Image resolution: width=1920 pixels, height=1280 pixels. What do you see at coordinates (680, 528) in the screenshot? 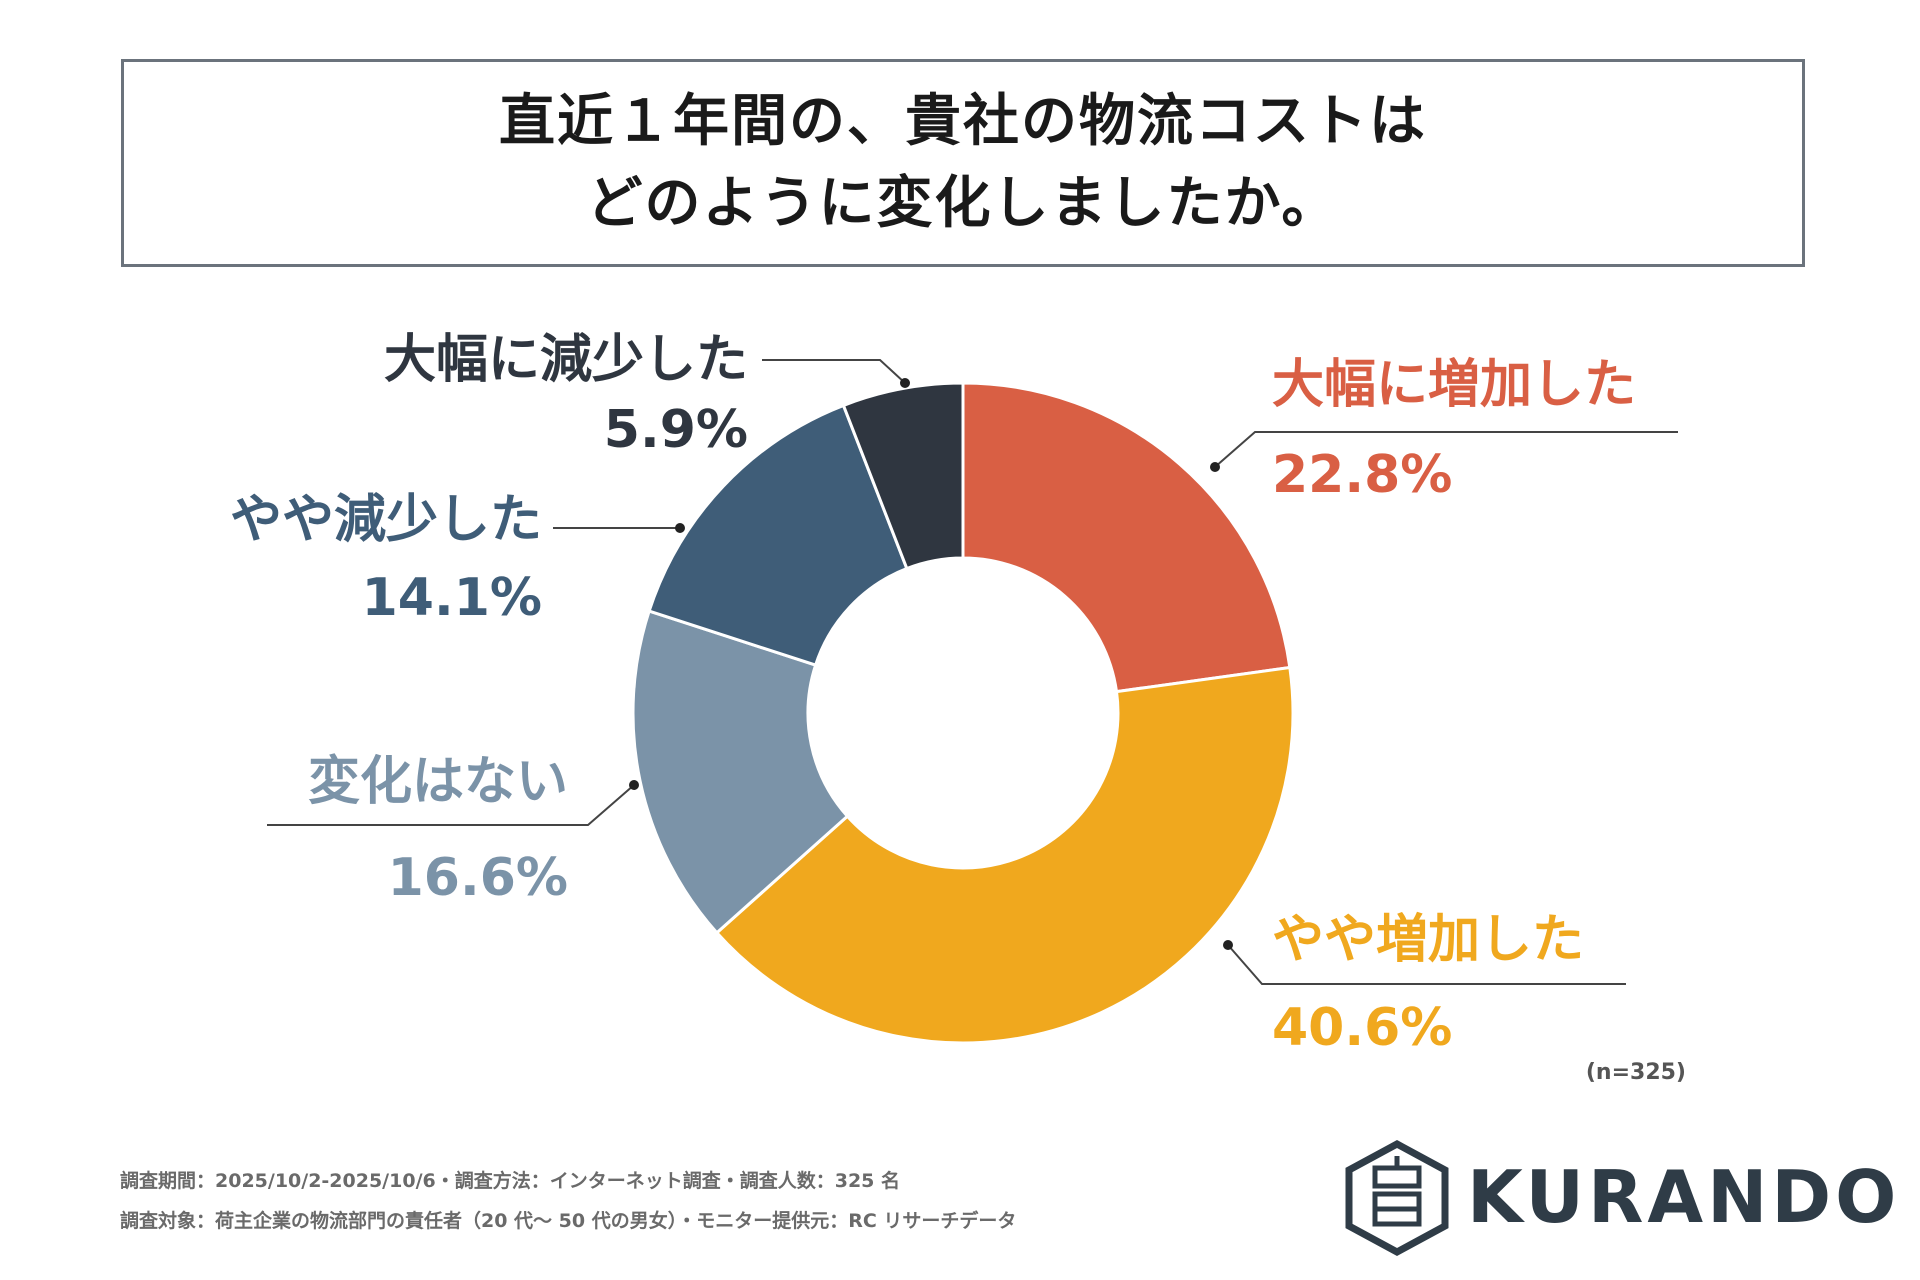
I see `leader-slight-decrease-dot` at bounding box center [680, 528].